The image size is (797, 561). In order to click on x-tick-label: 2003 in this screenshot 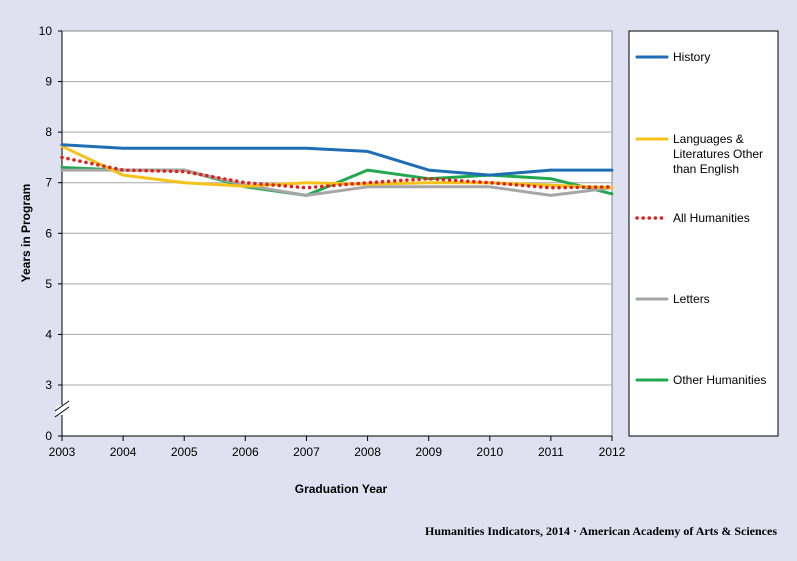, I will do `click(62, 452)`.